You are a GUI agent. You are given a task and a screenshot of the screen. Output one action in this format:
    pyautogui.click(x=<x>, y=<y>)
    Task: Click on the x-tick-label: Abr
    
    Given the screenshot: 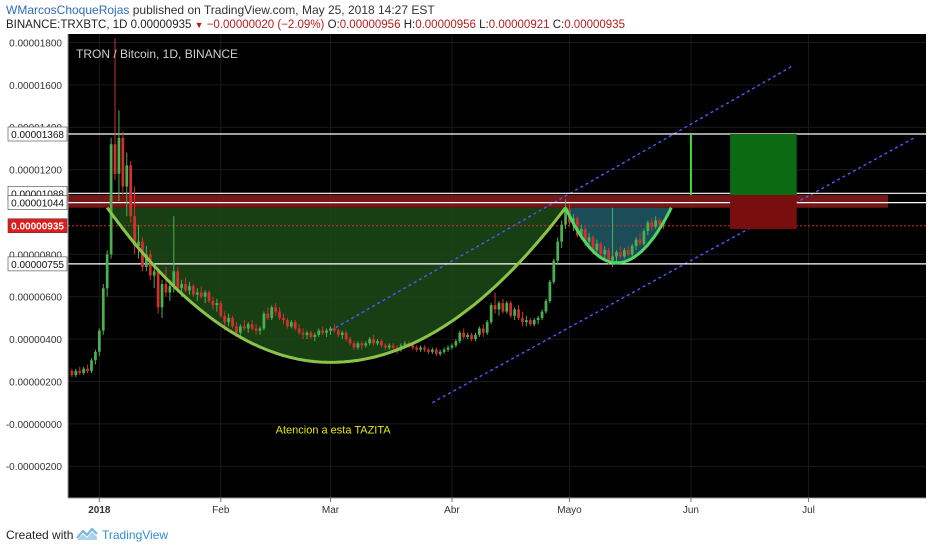 What is the action you would take?
    pyautogui.click(x=452, y=510)
    